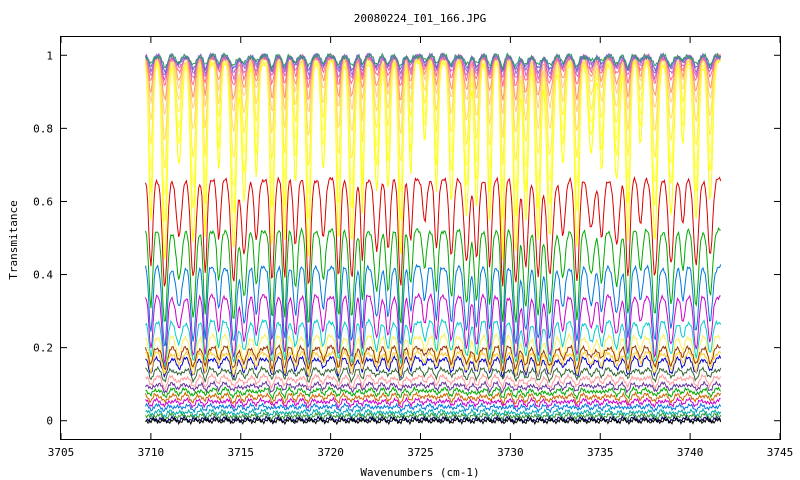  What do you see at coordinates (43, 201) in the screenshot?
I see `y-tick-label: 0.6` at bounding box center [43, 201].